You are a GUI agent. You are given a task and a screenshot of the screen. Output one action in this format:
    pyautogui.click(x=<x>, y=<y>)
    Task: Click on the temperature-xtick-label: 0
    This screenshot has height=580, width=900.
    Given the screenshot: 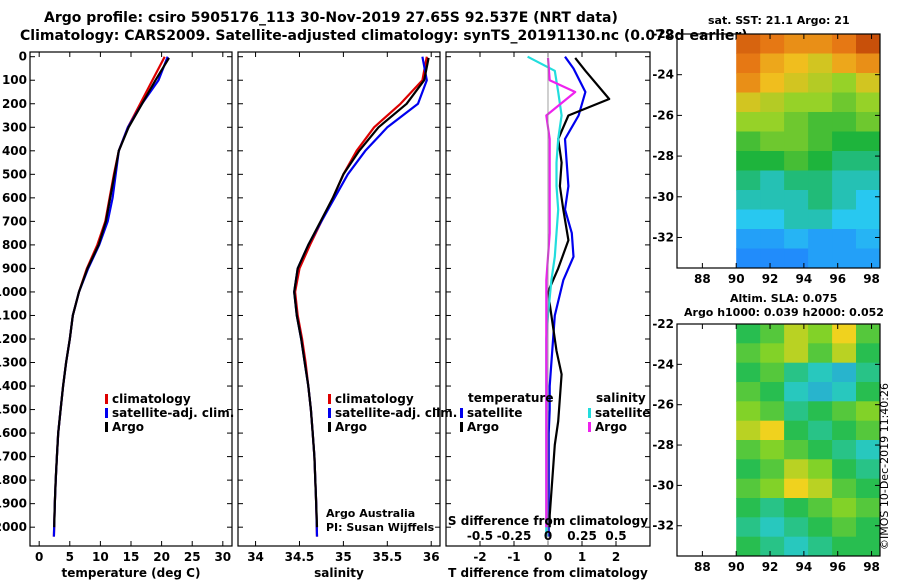 What is the action you would take?
    pyautogui.click(x=39, y=557)
    